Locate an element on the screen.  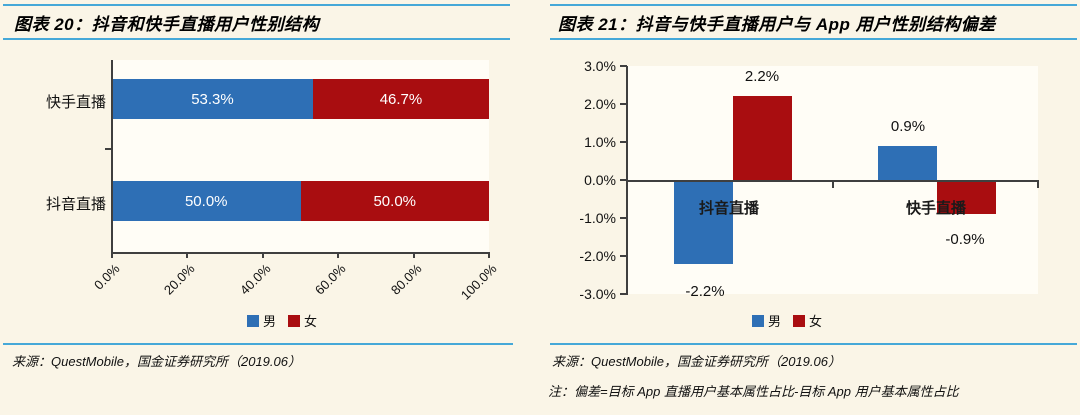
fig20-bar-kuaishou: 53.3% 46.7% is located at coordinates (300, 99).